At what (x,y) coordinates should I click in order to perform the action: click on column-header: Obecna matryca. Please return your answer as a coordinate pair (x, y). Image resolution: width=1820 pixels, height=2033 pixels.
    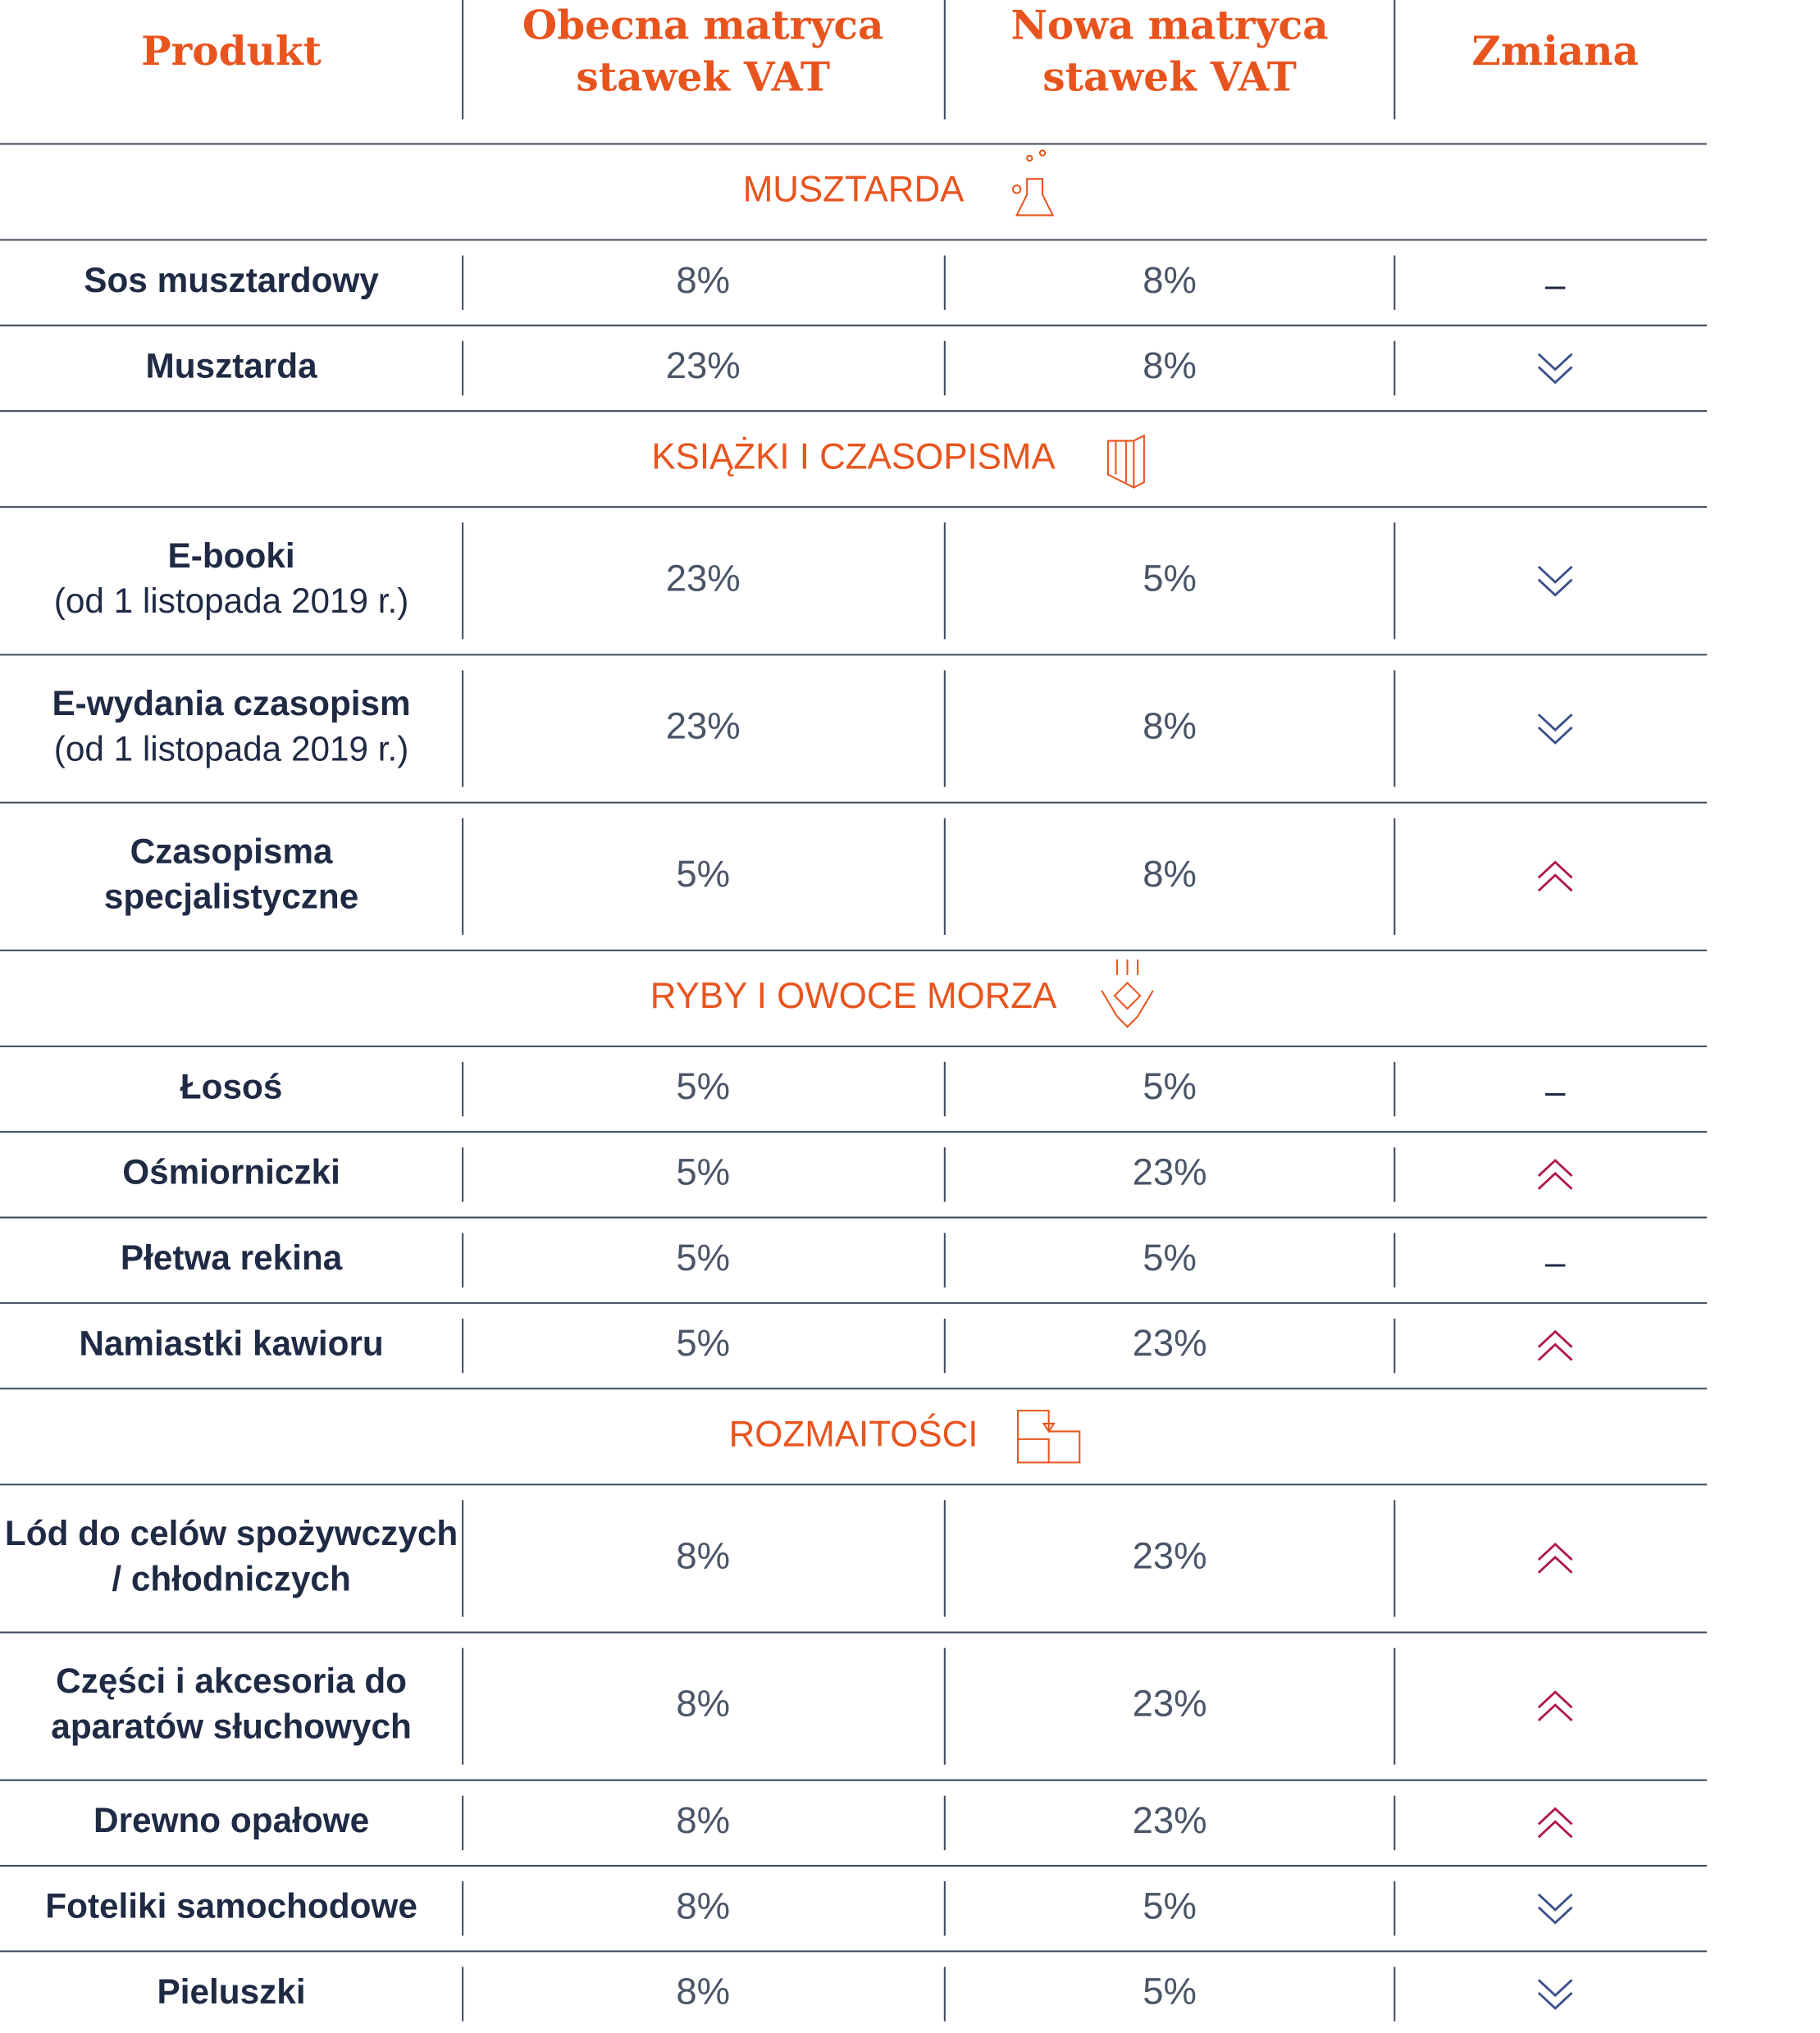
    Looking at the image, I should click on (703, 25).